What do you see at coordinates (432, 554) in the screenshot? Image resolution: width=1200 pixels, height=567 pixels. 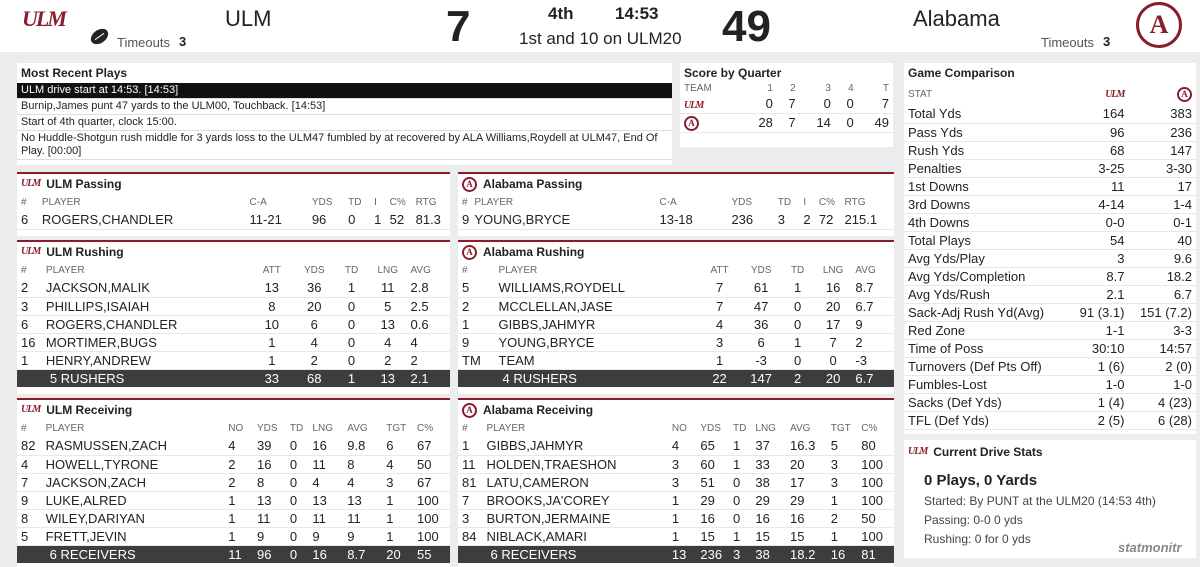 I see `total-cell: 55` at bounding box center [432, 554].